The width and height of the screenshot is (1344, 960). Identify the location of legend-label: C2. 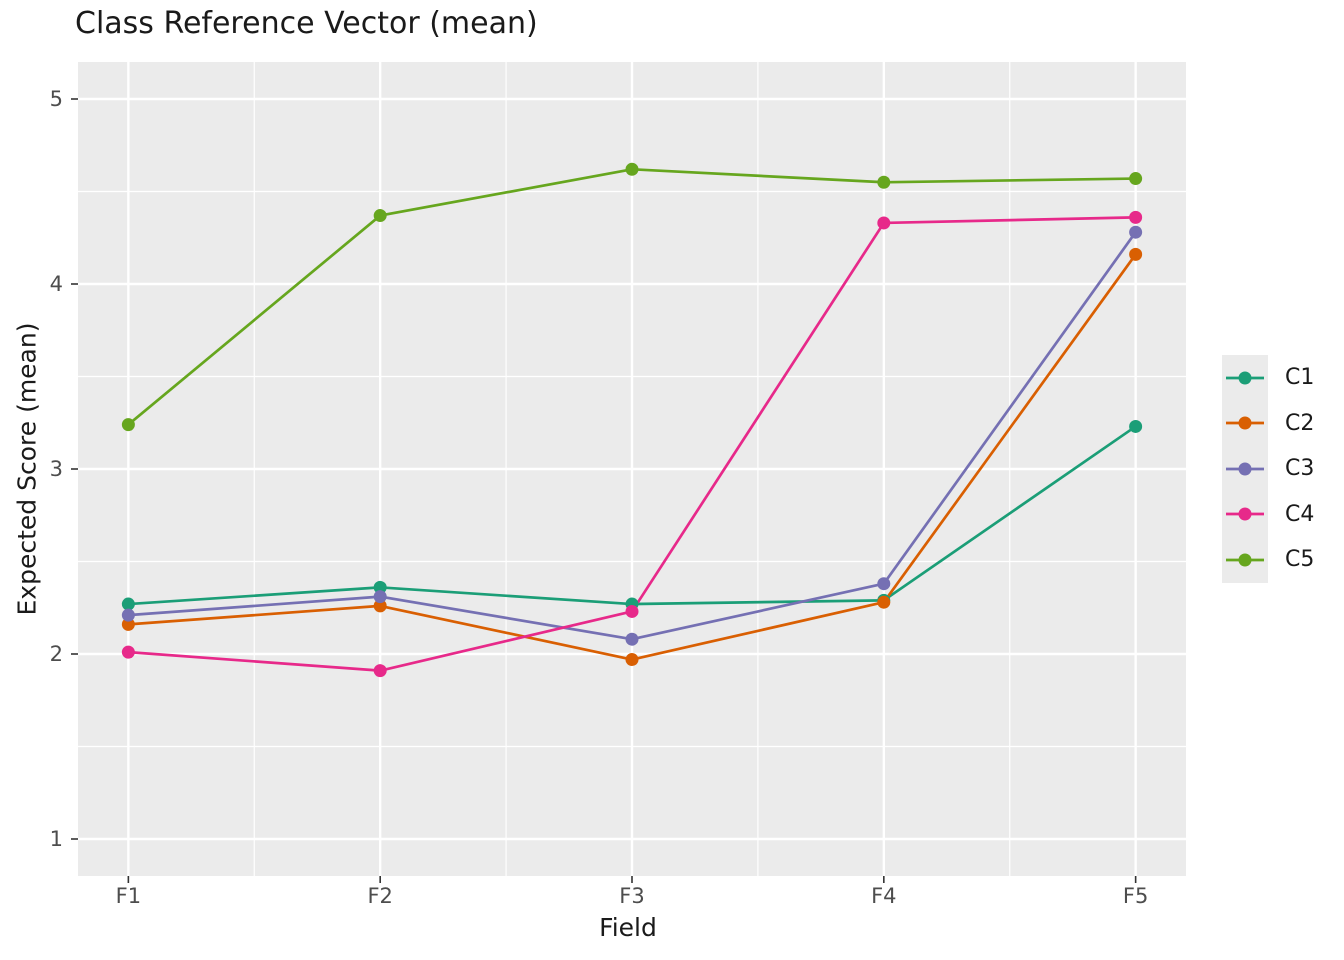
(1300, 423).